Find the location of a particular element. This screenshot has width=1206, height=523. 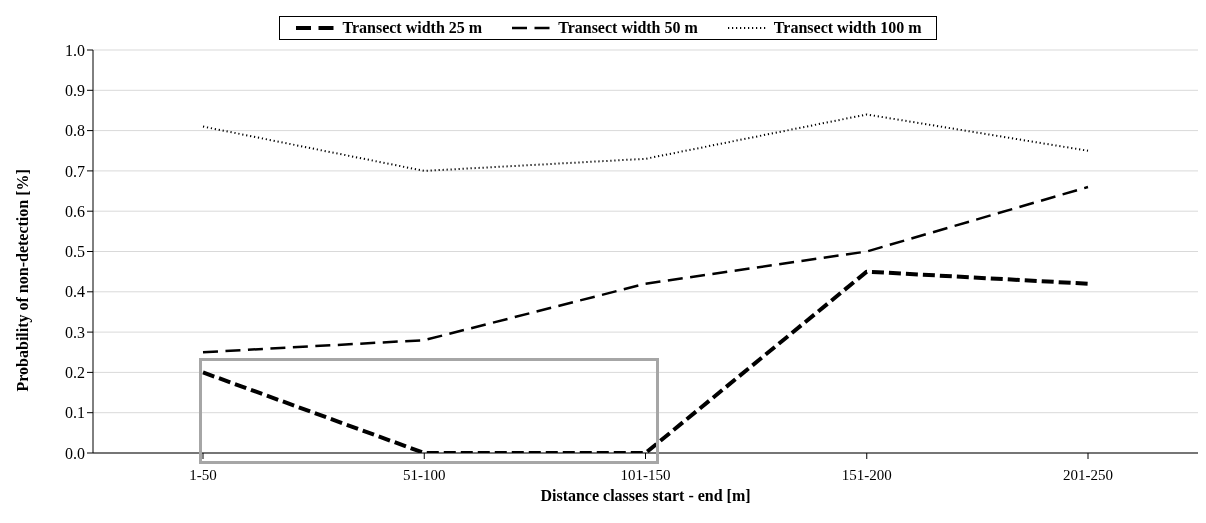

x-axis-title: Distance classes start - end [m] is located at coordinates (645, 495).